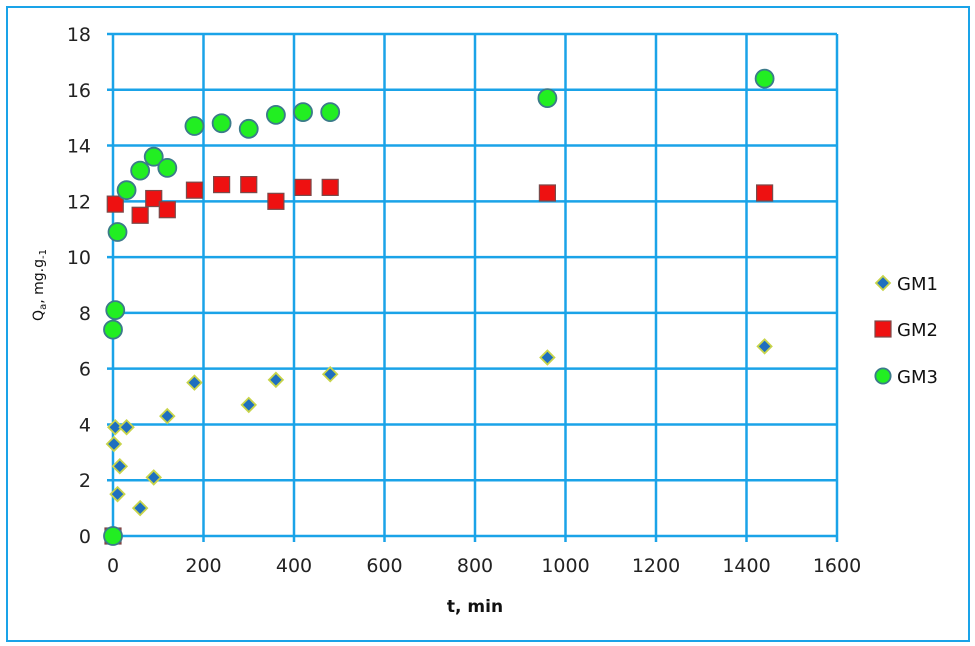  I want to click on y-tick-label: 8, so click(85, 314).